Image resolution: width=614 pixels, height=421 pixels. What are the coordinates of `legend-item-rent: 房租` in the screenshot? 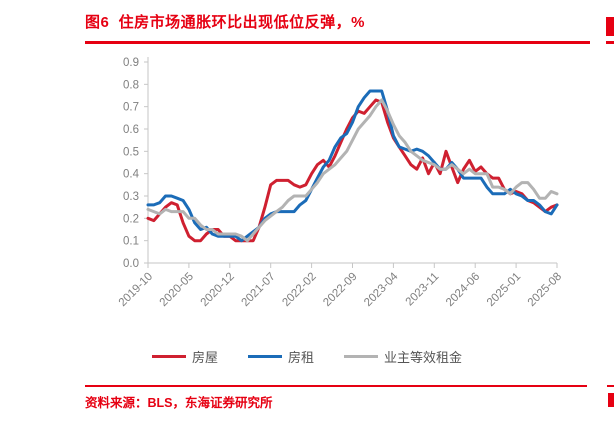 It's located at (280, 356).